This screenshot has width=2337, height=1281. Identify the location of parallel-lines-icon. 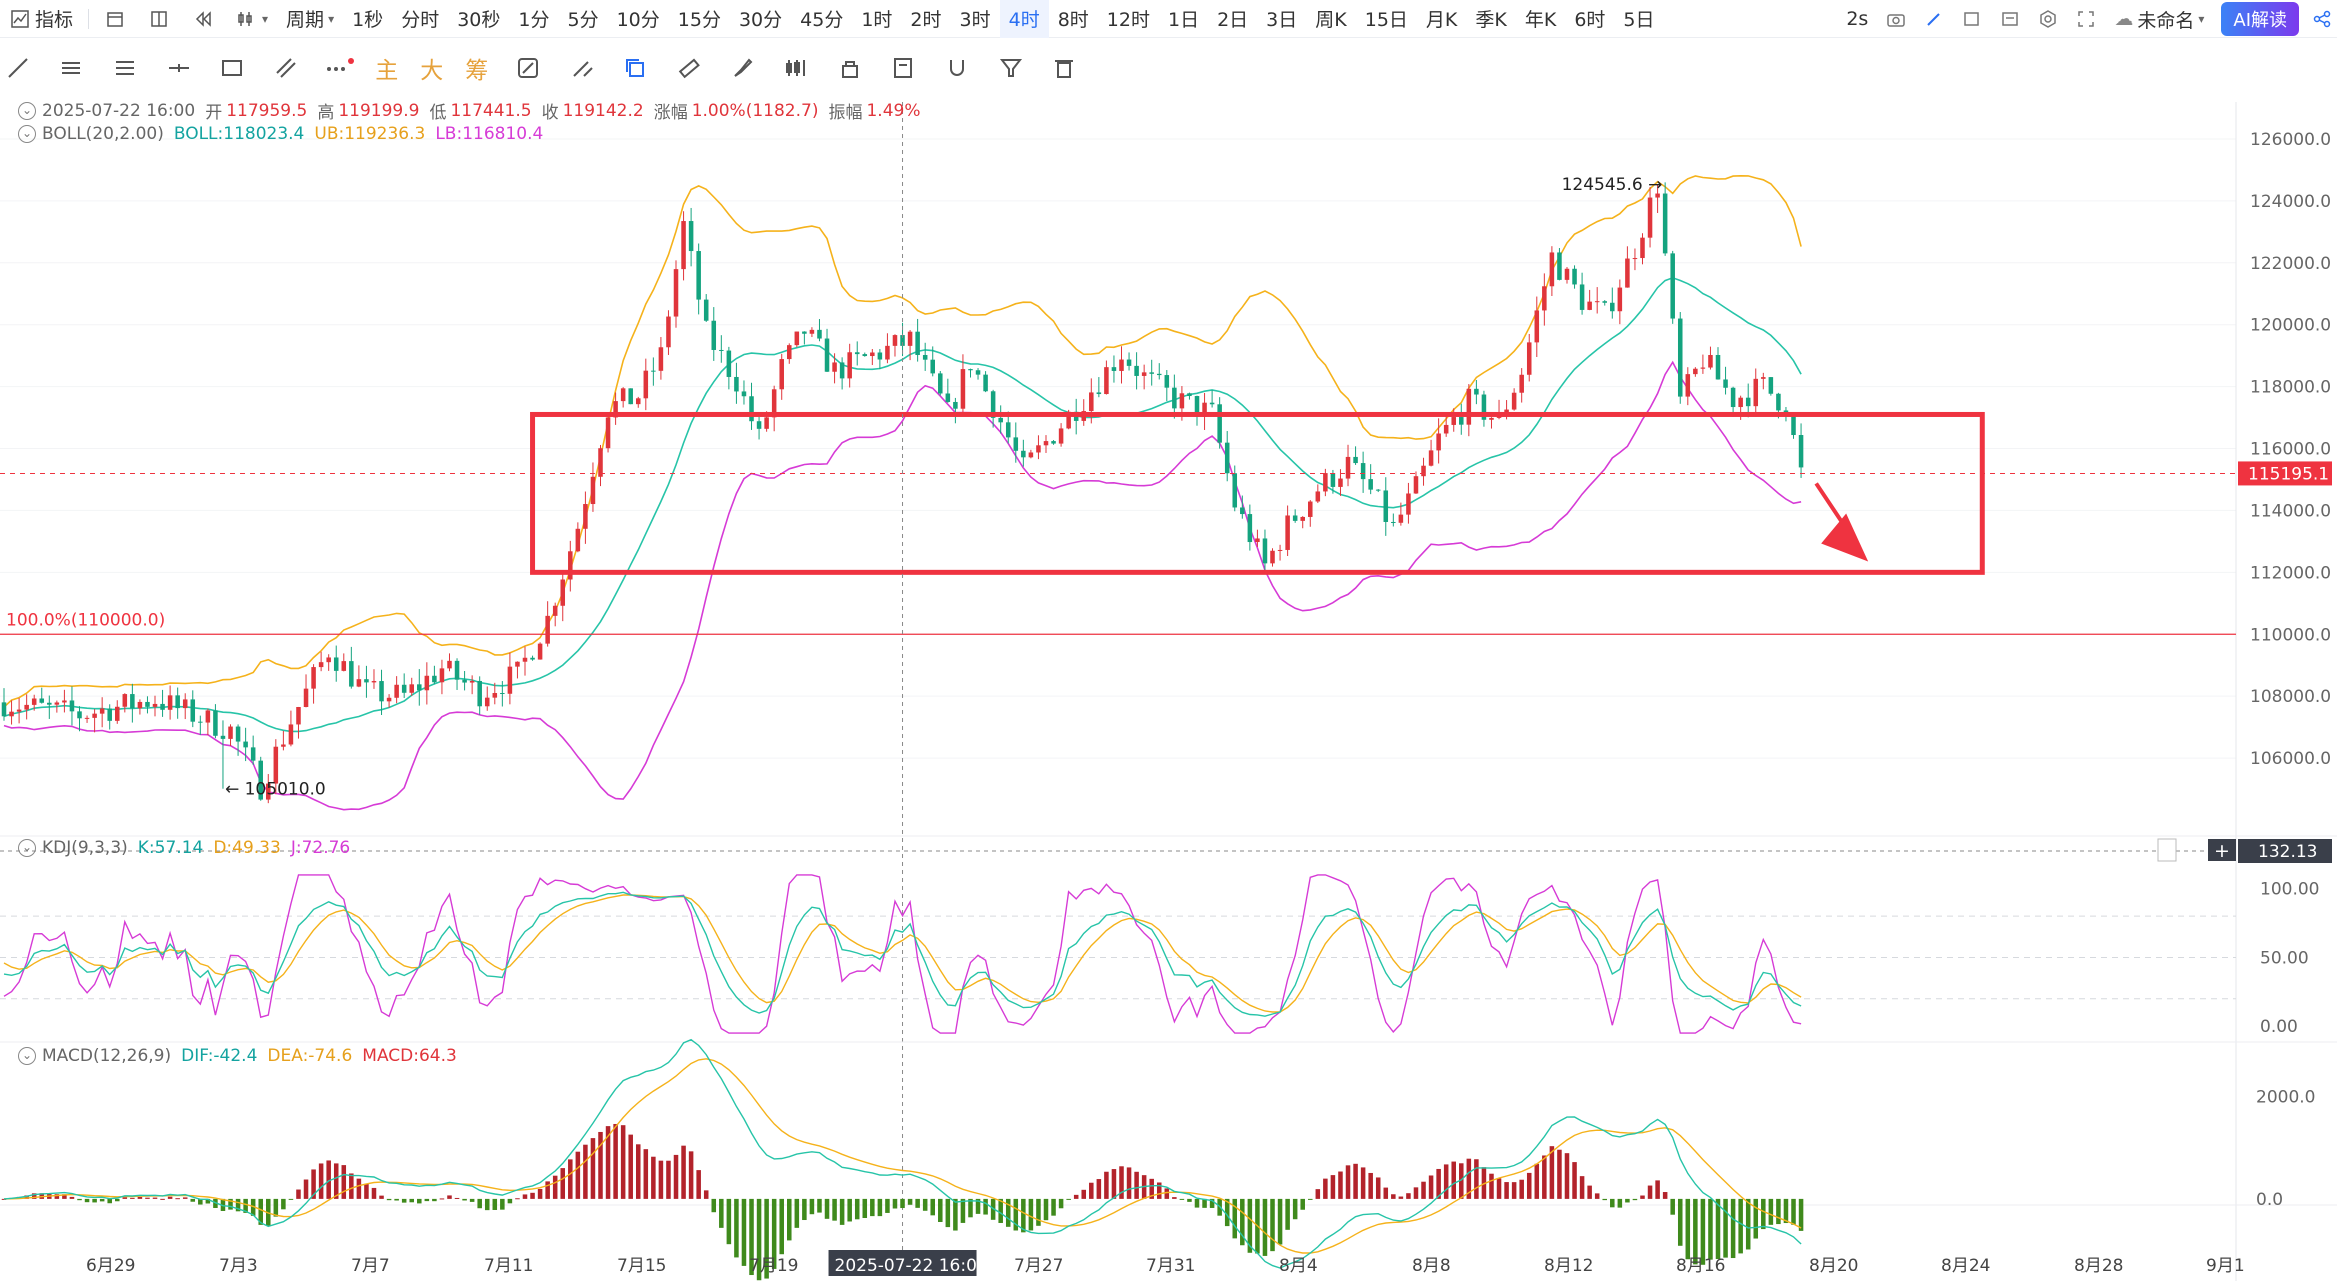
(72, 68).